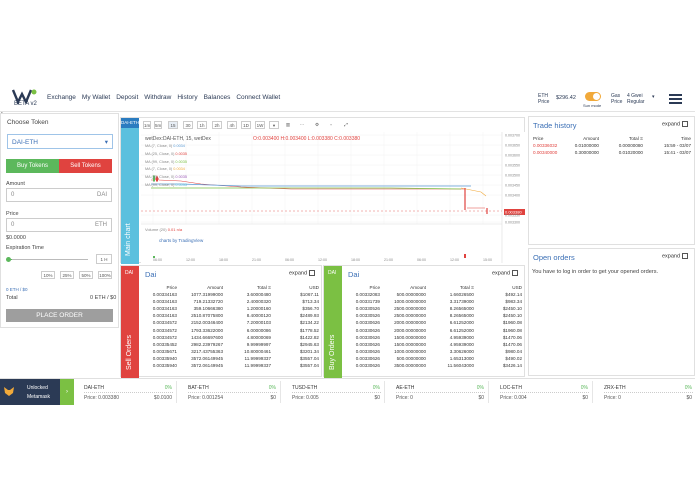  What do you see at coordinates (434, 351) in the screenshot?
I see `table-row: 0.00330626 1000.00000000 3.30626000 $980.04` at bounding box center [434, 351].